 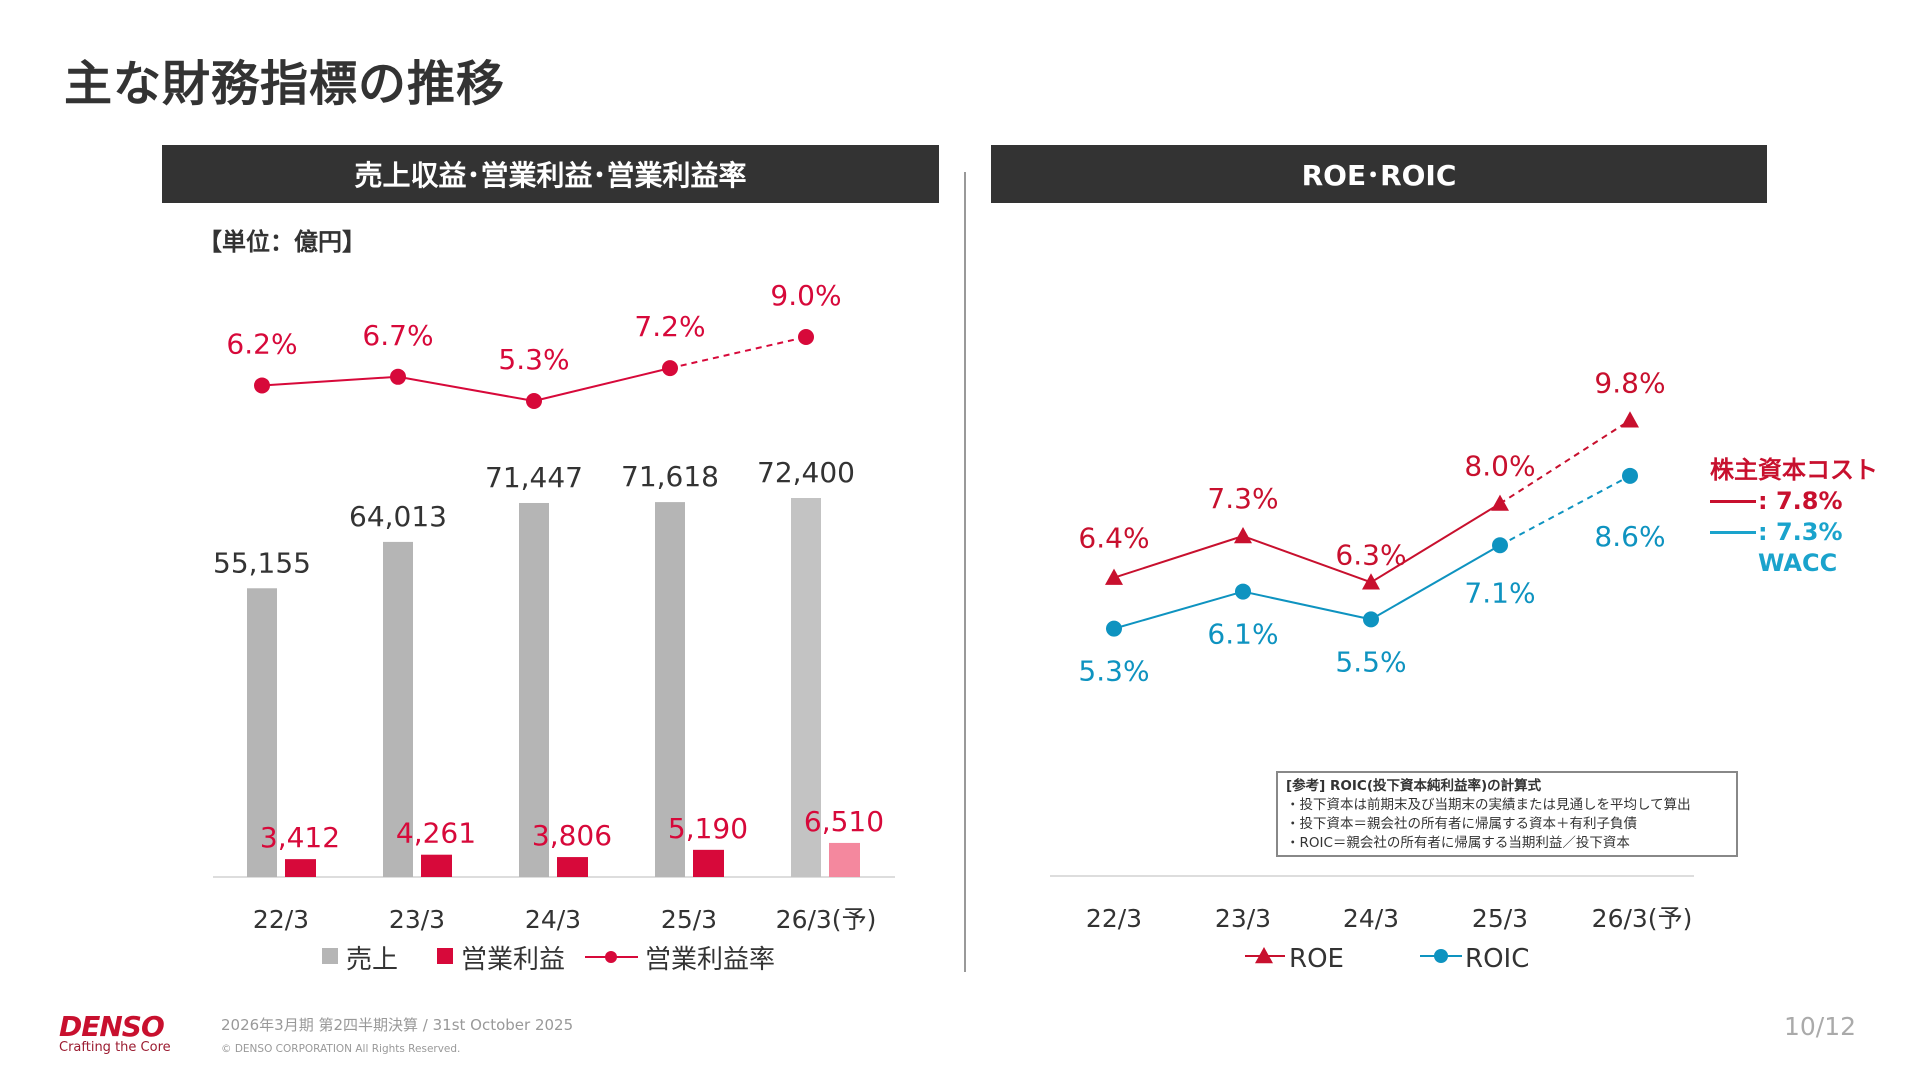 What do you see at coordinates (397, 335) in the screenshot?
I see `label-margin: 6.7%` at bounding box center [397, 335].